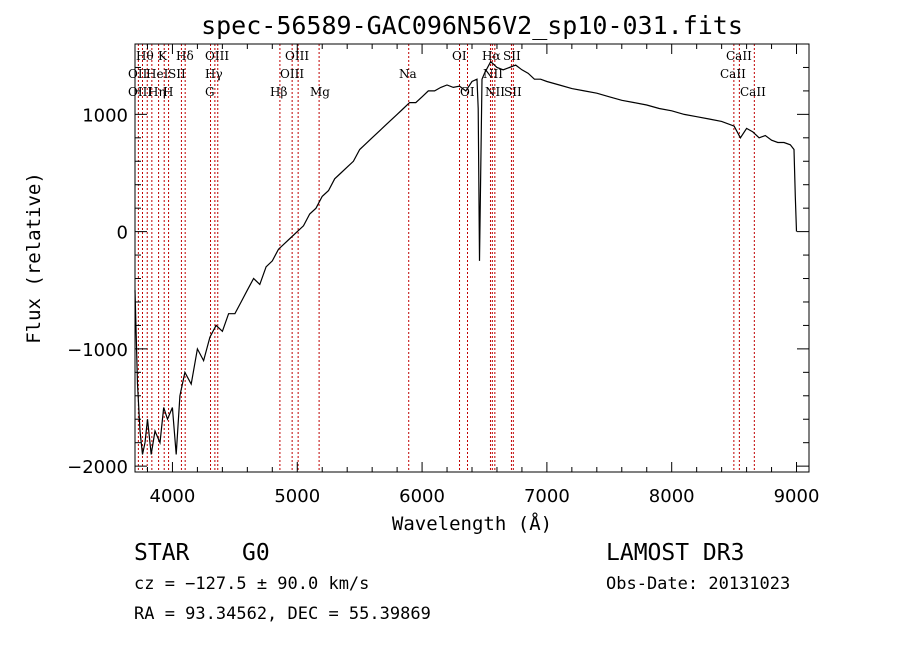 The width and height of the screenshot is (900, 649). I want to click on line-label: G, so click(210, 92).